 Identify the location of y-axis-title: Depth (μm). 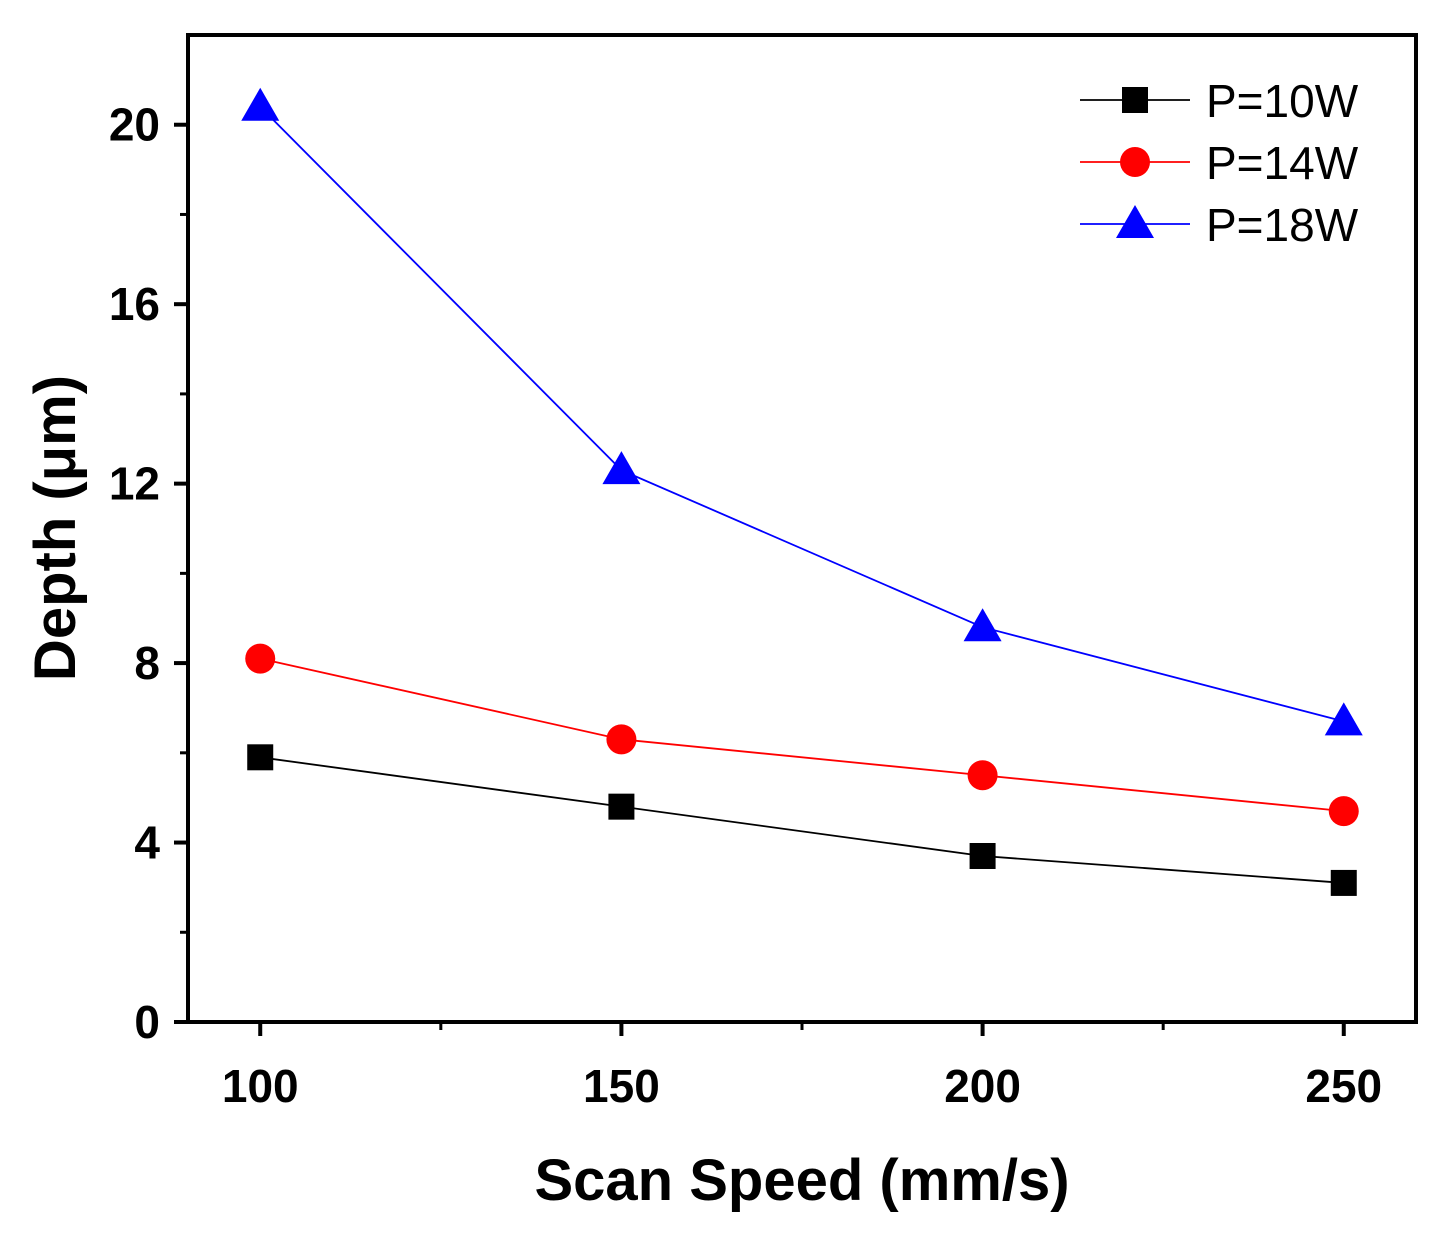
(55, 528).